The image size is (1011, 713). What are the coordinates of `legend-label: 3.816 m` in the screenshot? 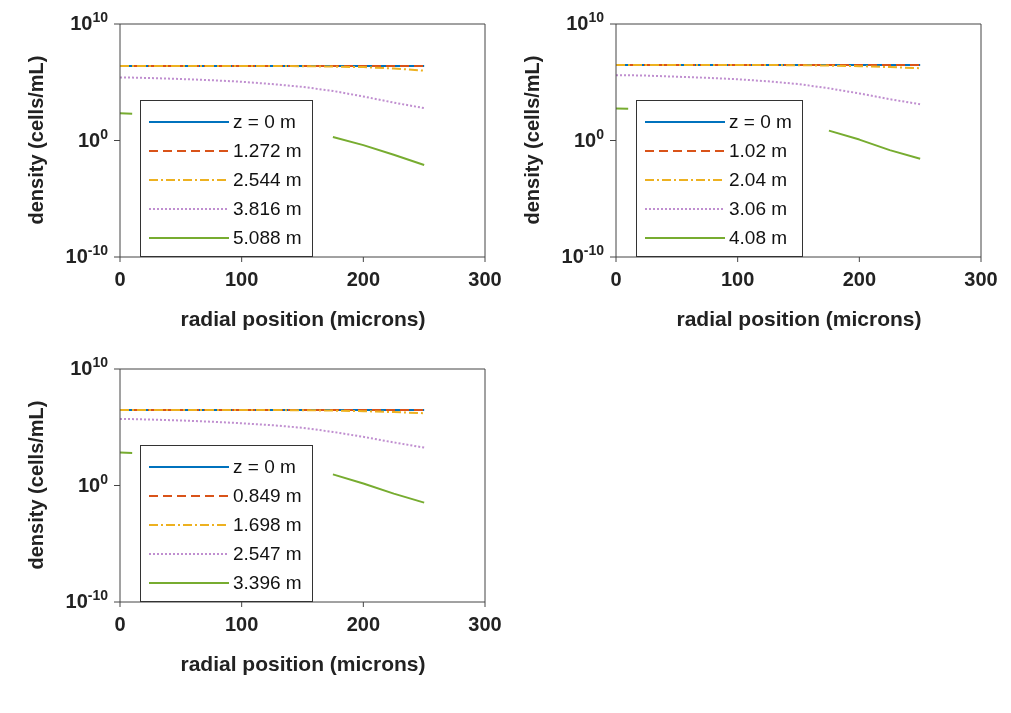 It's located at (267, 208).